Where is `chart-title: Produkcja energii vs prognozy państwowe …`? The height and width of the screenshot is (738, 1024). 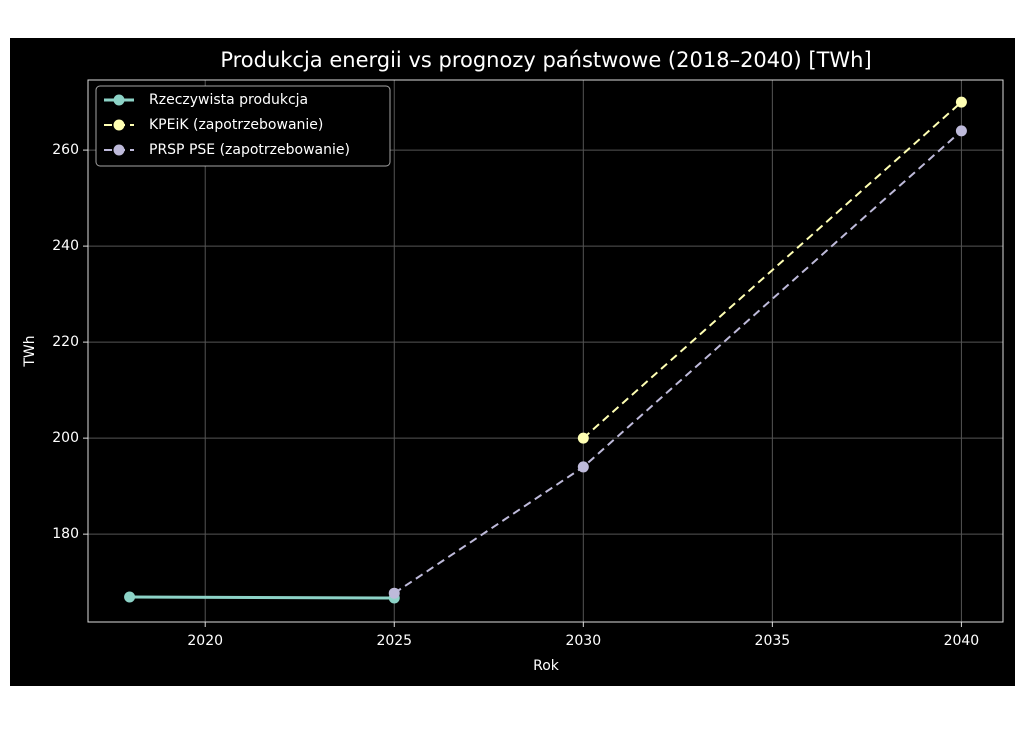
chart-title: Produkcja energii vs prognozy państwowe … is located at coordinates (545, 60).